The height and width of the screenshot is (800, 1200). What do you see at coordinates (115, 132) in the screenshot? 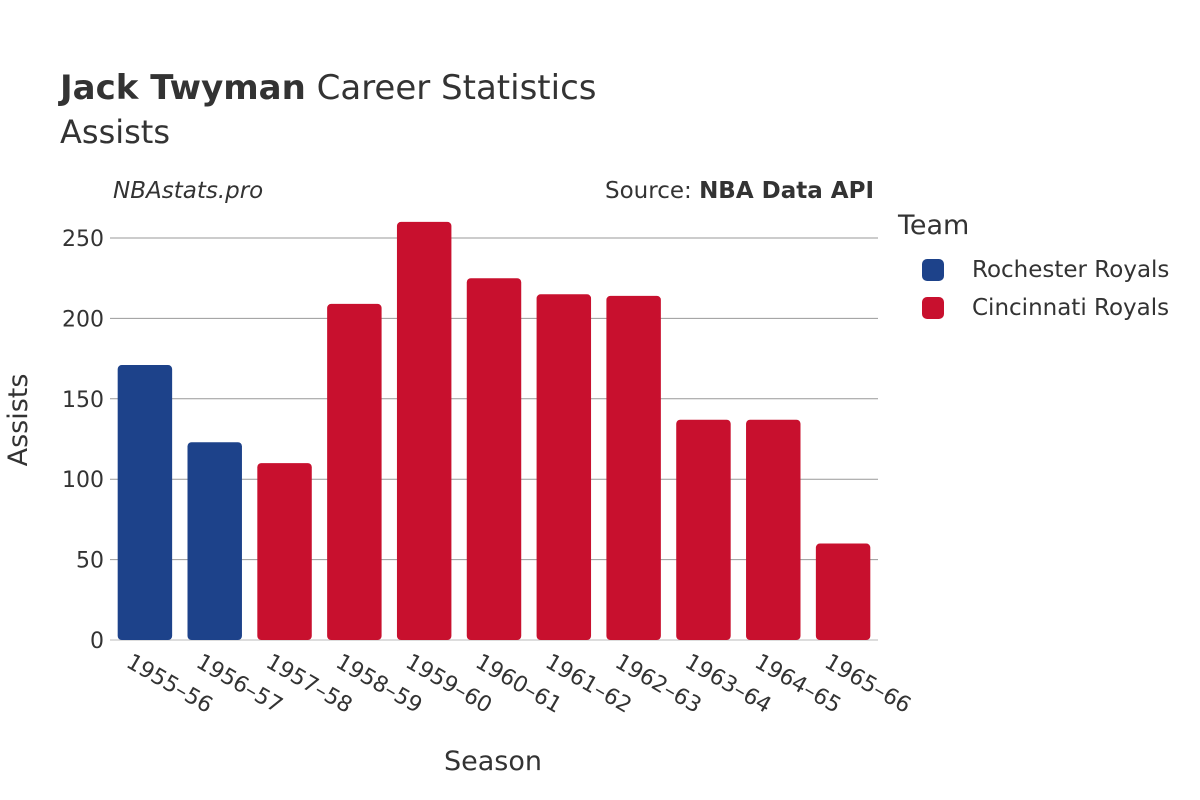
I see `chart-subtitle: Assists` at bounding box center [115, 132].